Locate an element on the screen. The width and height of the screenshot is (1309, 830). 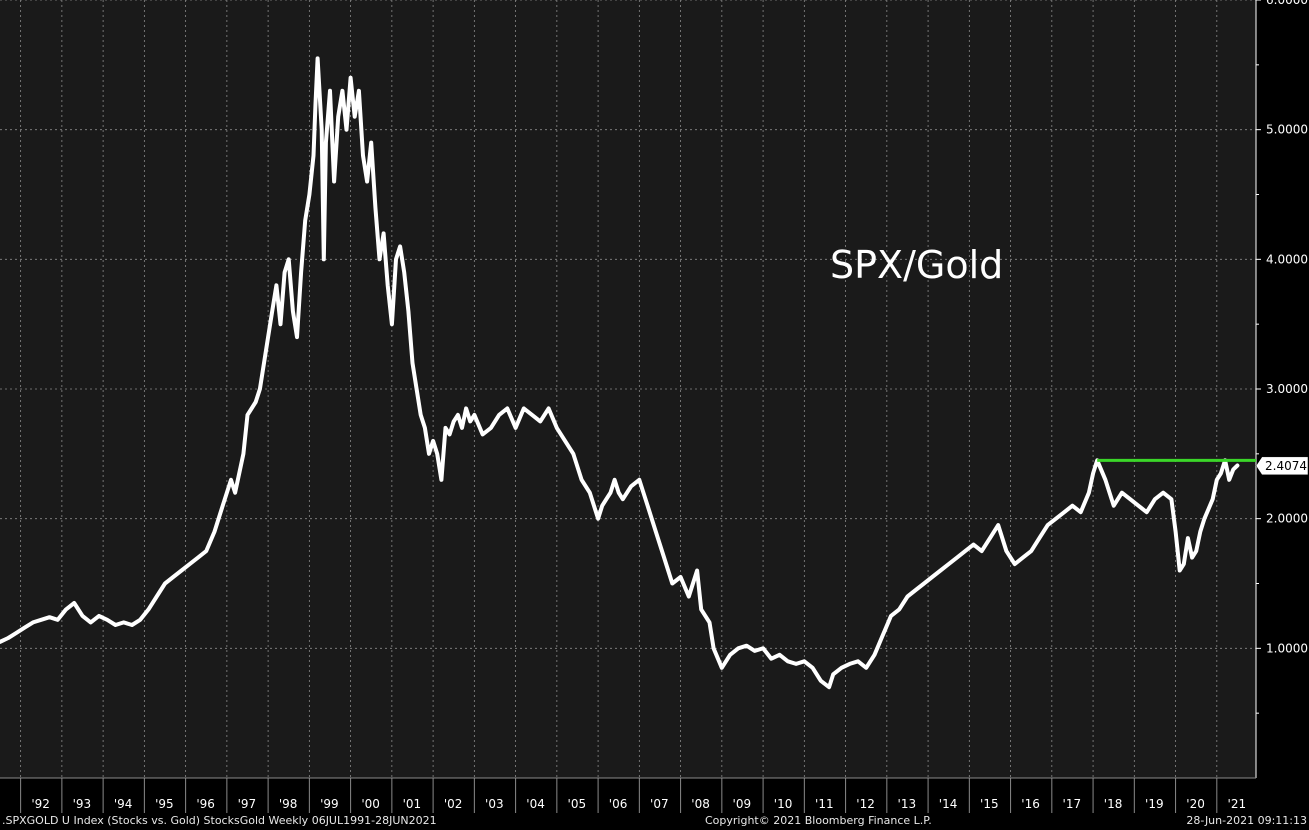
x-tick-label: '03 is located at coordinates (494, 804).